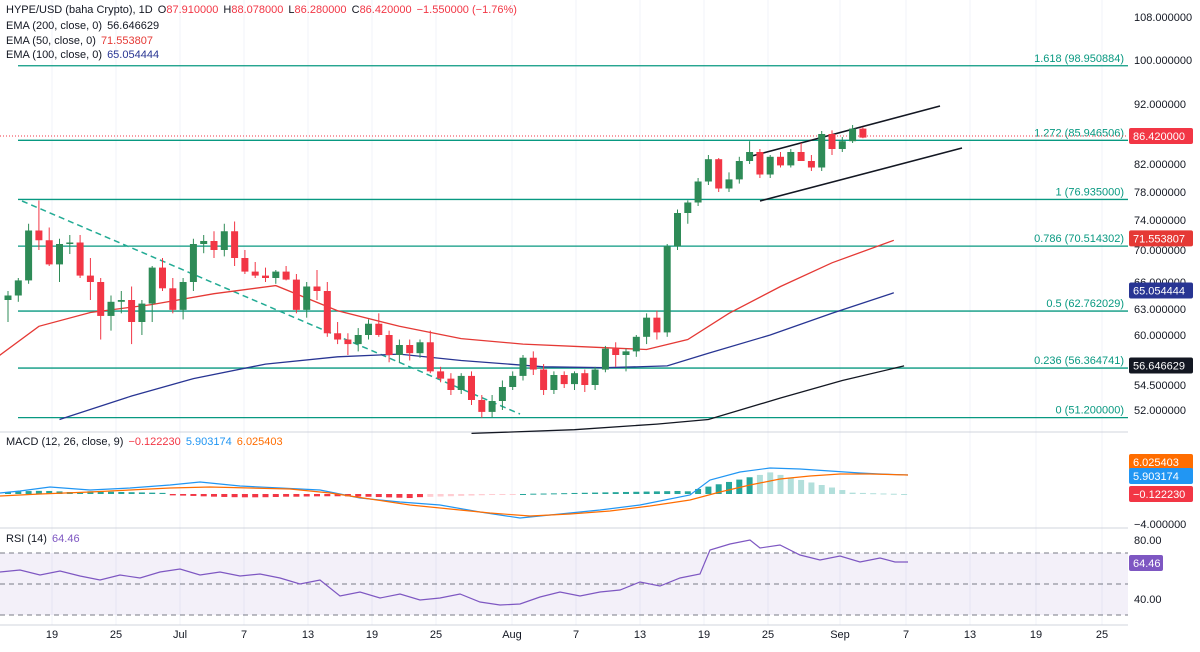 The width and height of the screenshot is (1200, 652). Describe the element at coordinates (79, 10) in the screenshot. I see `symbol-title: HYPE/USD (baha Crypto), 1D` at that location.